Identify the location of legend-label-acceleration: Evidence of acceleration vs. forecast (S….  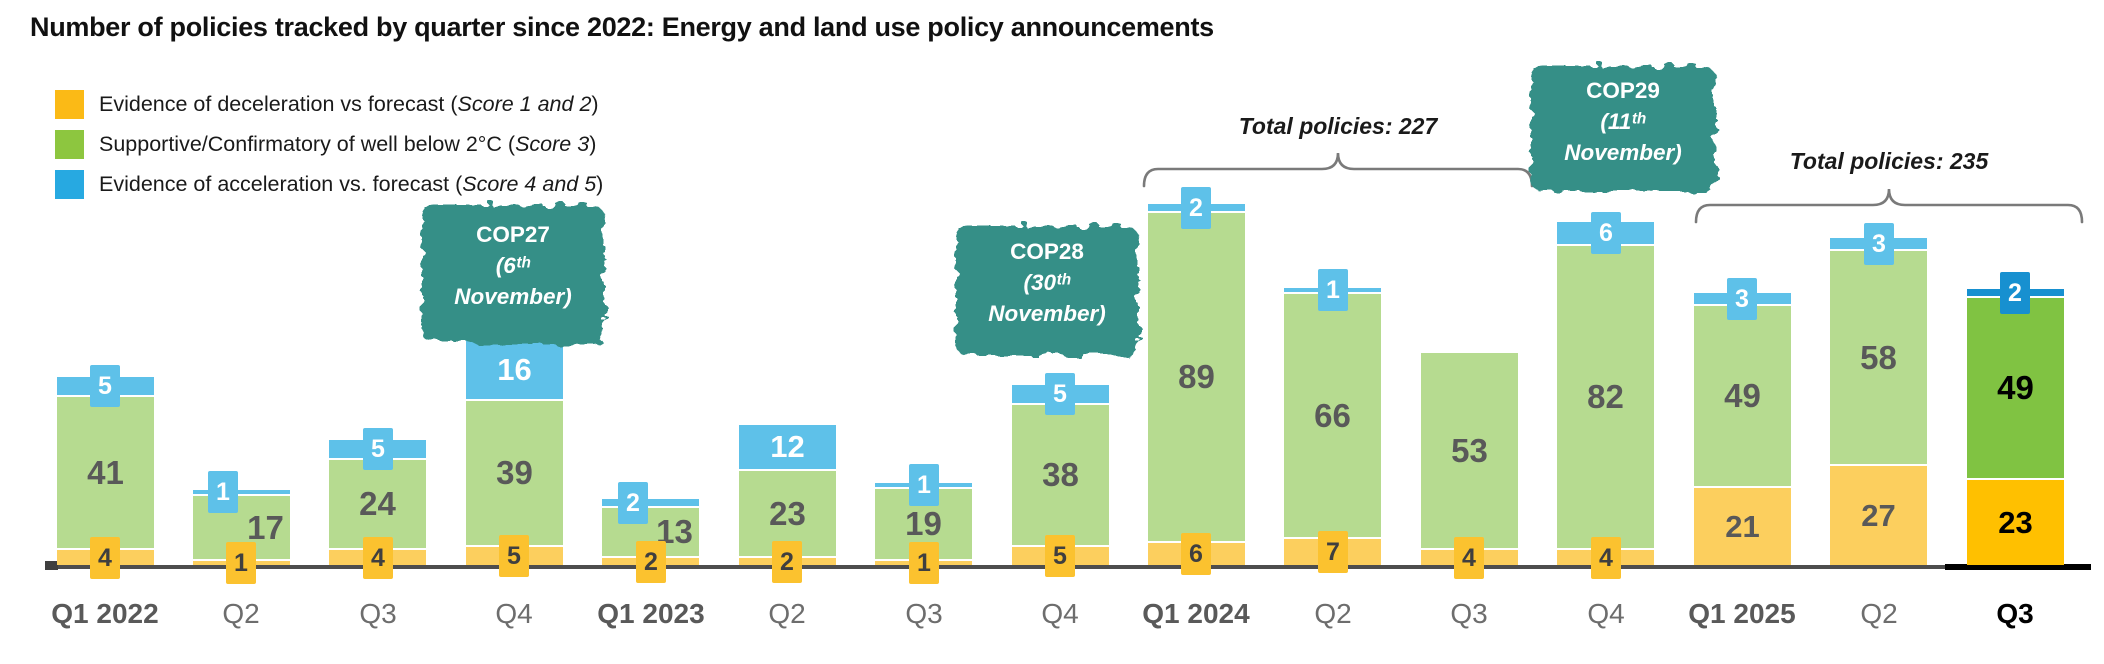
(351, 184).